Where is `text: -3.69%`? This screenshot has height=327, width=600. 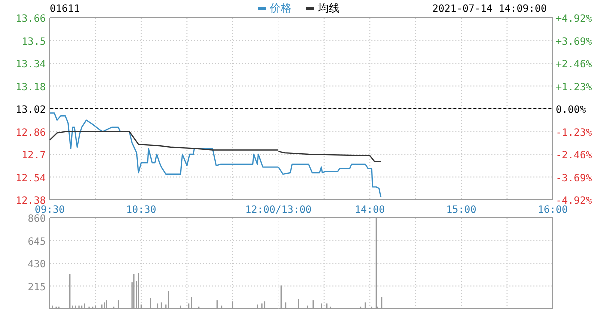
text: -3.69% is located at coordinates (574, 178).